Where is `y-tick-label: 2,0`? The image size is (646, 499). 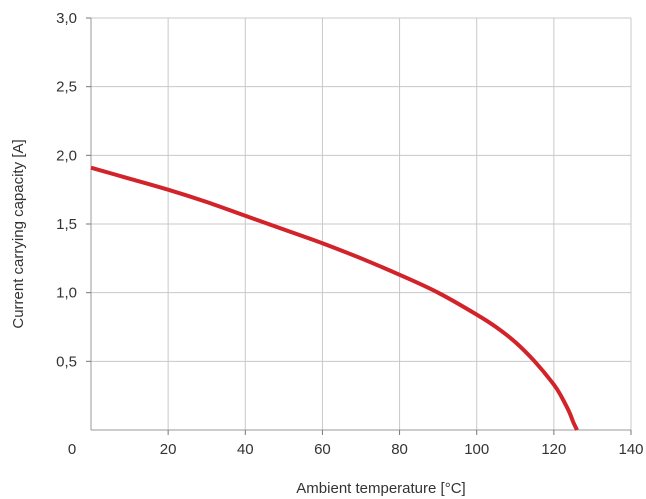
y-tick-label: 2,0 is located at coordinates (66, 155).